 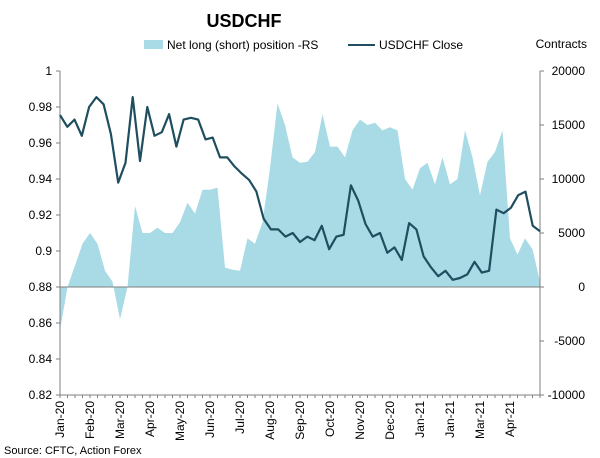 I want to click on x-tick-label: Feb-20, so click(x=90, y=420).